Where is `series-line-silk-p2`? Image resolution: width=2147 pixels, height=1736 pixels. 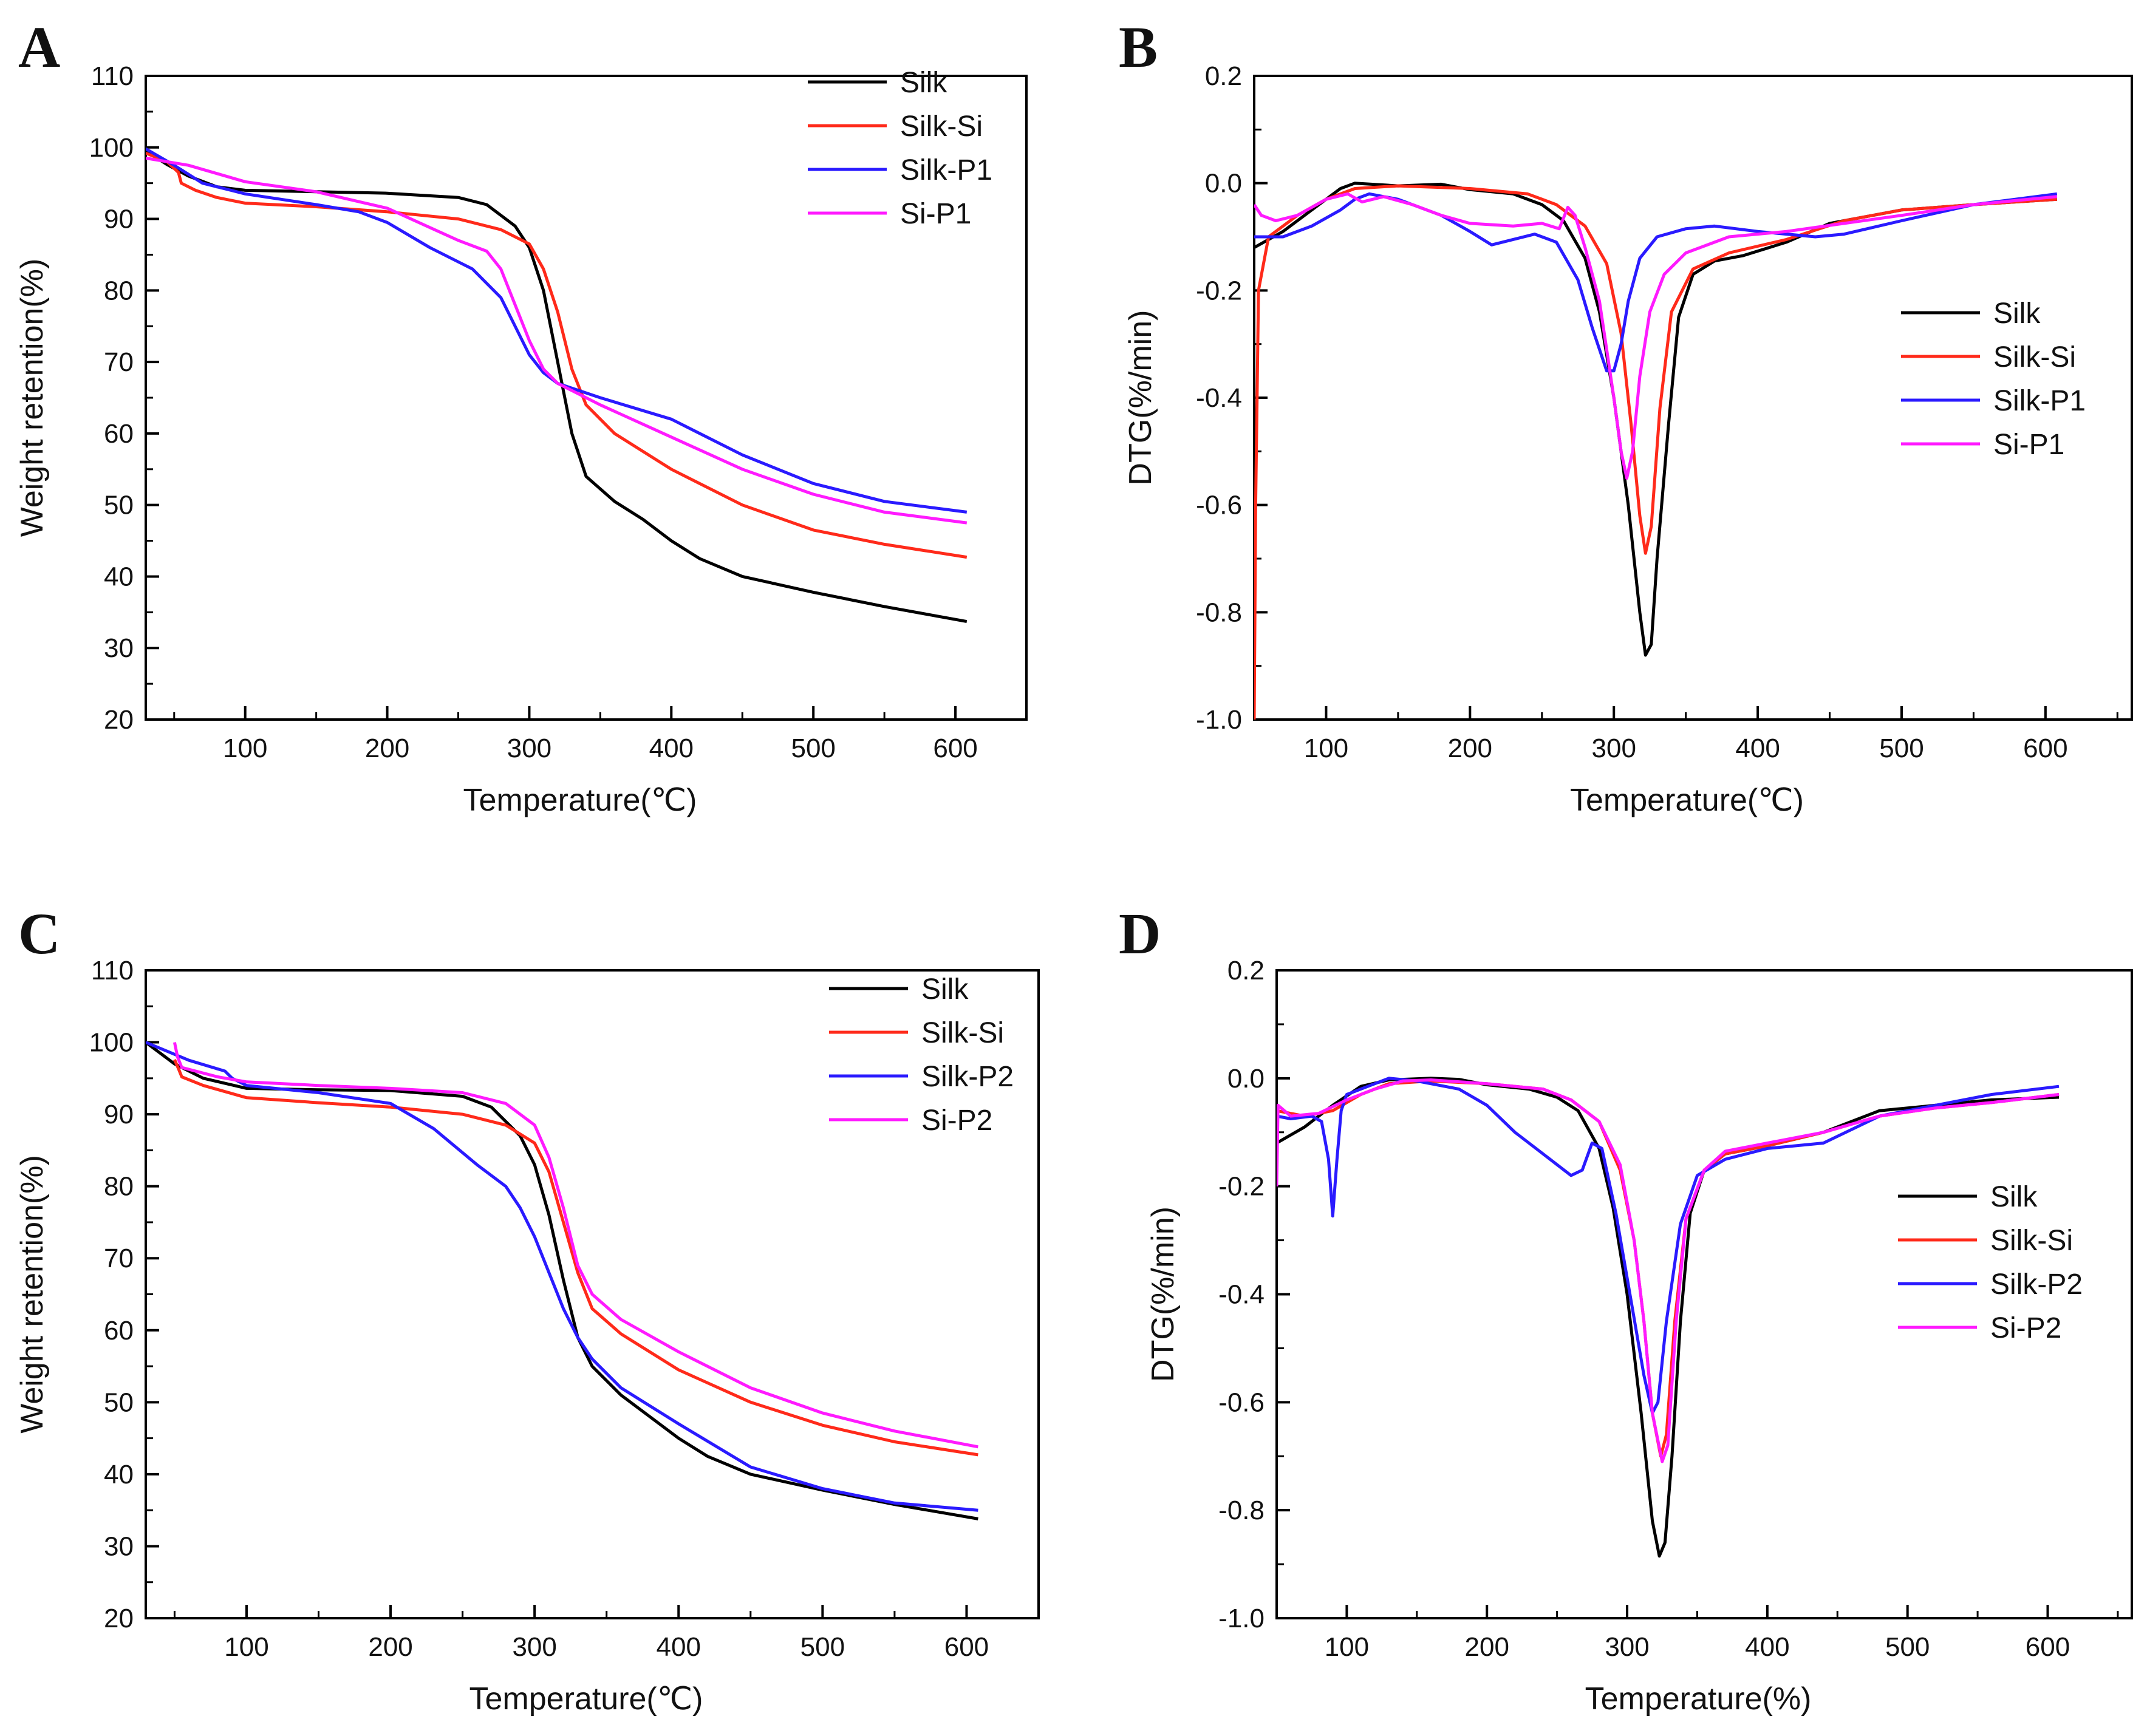
series-line-silk-p2 is located at coordinates (1669, 1246).